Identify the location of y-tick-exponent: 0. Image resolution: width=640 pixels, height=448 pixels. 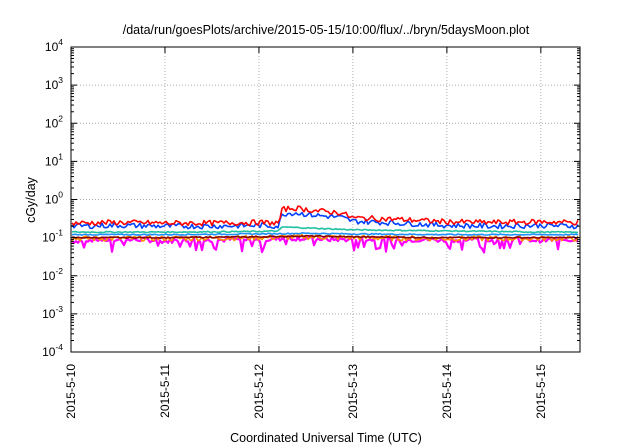
(60, 195).